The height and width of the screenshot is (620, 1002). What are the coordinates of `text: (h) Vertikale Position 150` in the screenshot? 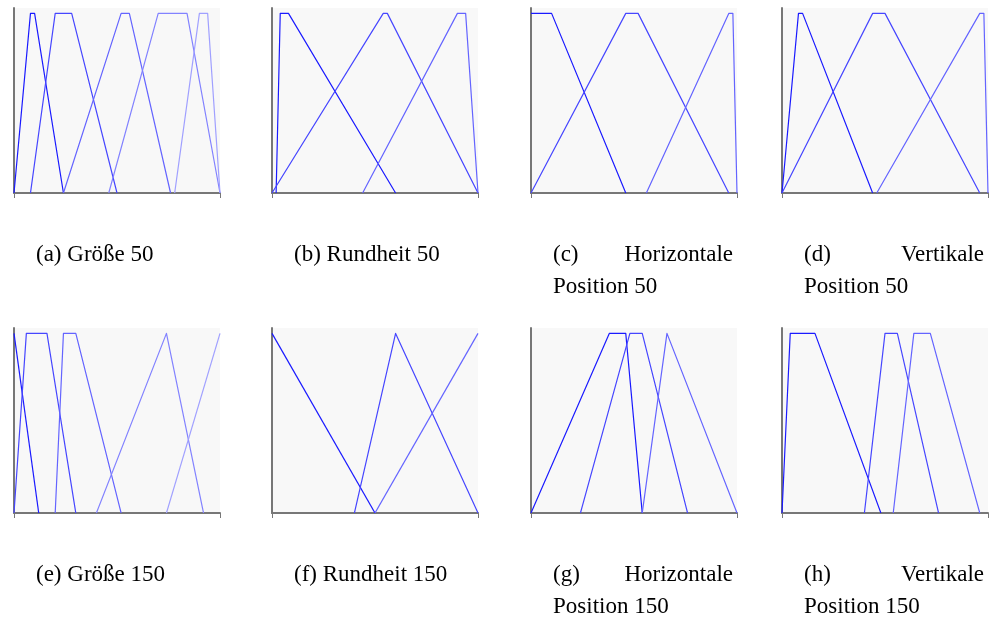 It's located at (894, 590).